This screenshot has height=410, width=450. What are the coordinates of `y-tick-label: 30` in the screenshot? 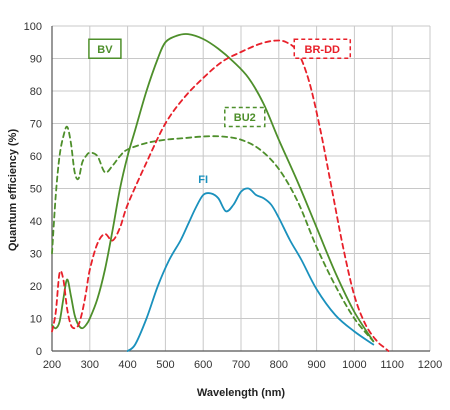 It's located at (36, 255).